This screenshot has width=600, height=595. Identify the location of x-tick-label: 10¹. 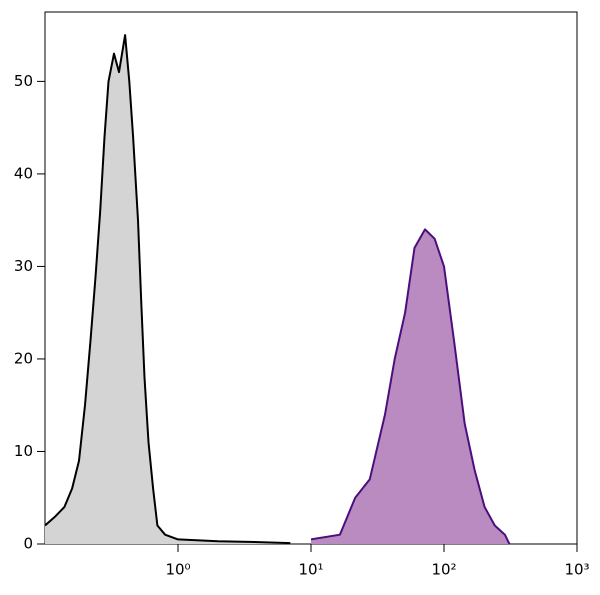
(310, 570).